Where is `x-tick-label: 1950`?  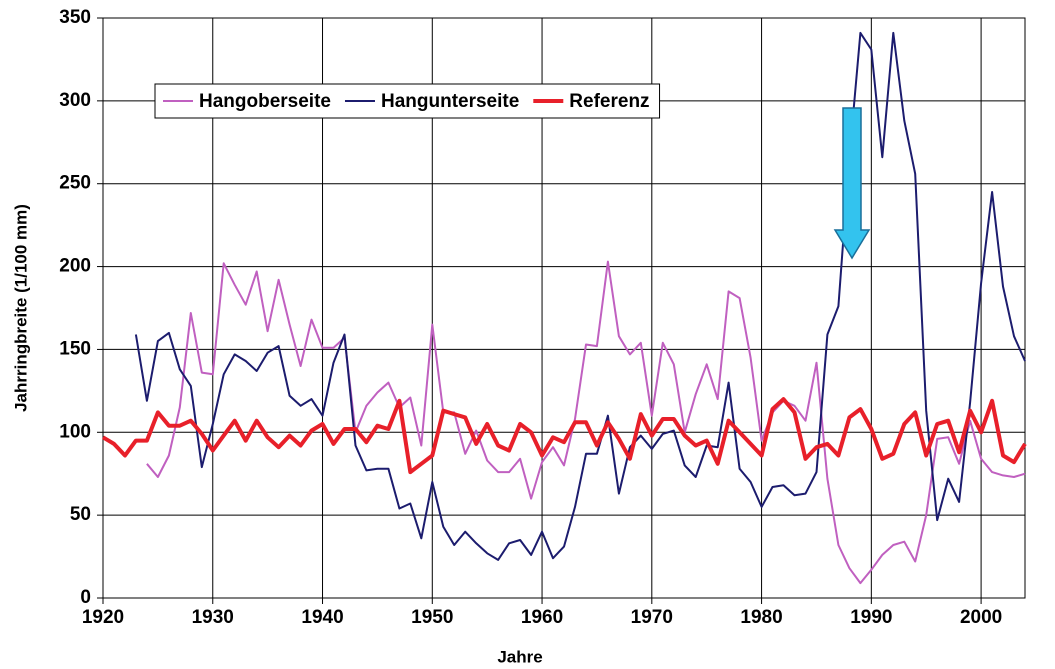 x-tick-label: 1950 is located at coordinates (432, 617).